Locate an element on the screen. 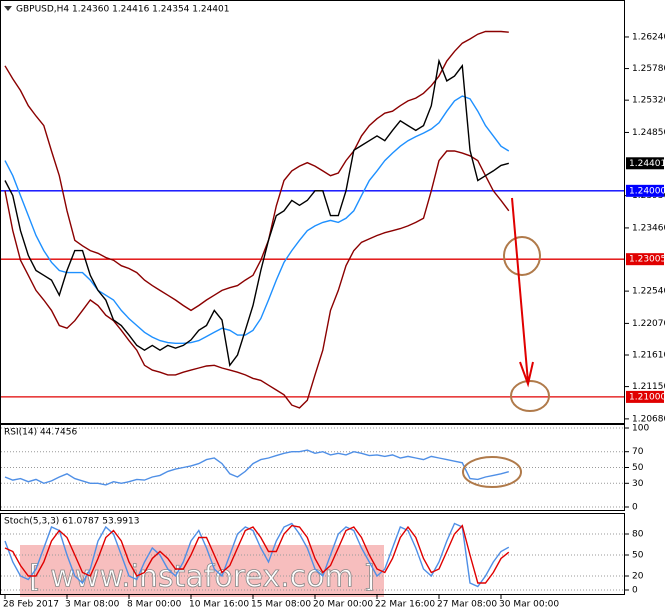 Image resolution: width=665 pixels, height=612 pixels. price-box is located at coordinates (645, 163).